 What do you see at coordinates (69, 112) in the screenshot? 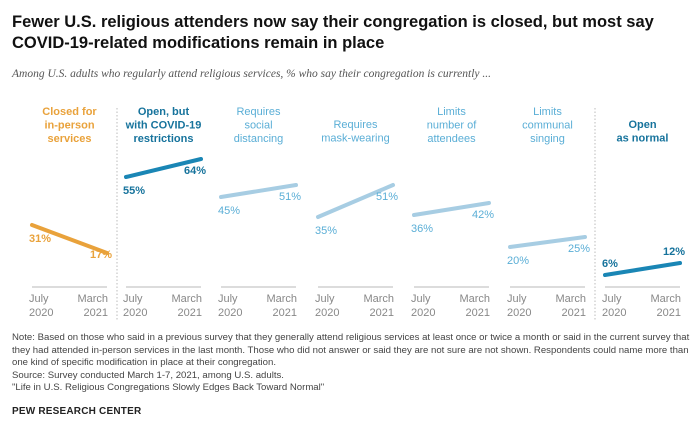
I see `panel-title: Closed for` at bounding box center [69, 112].